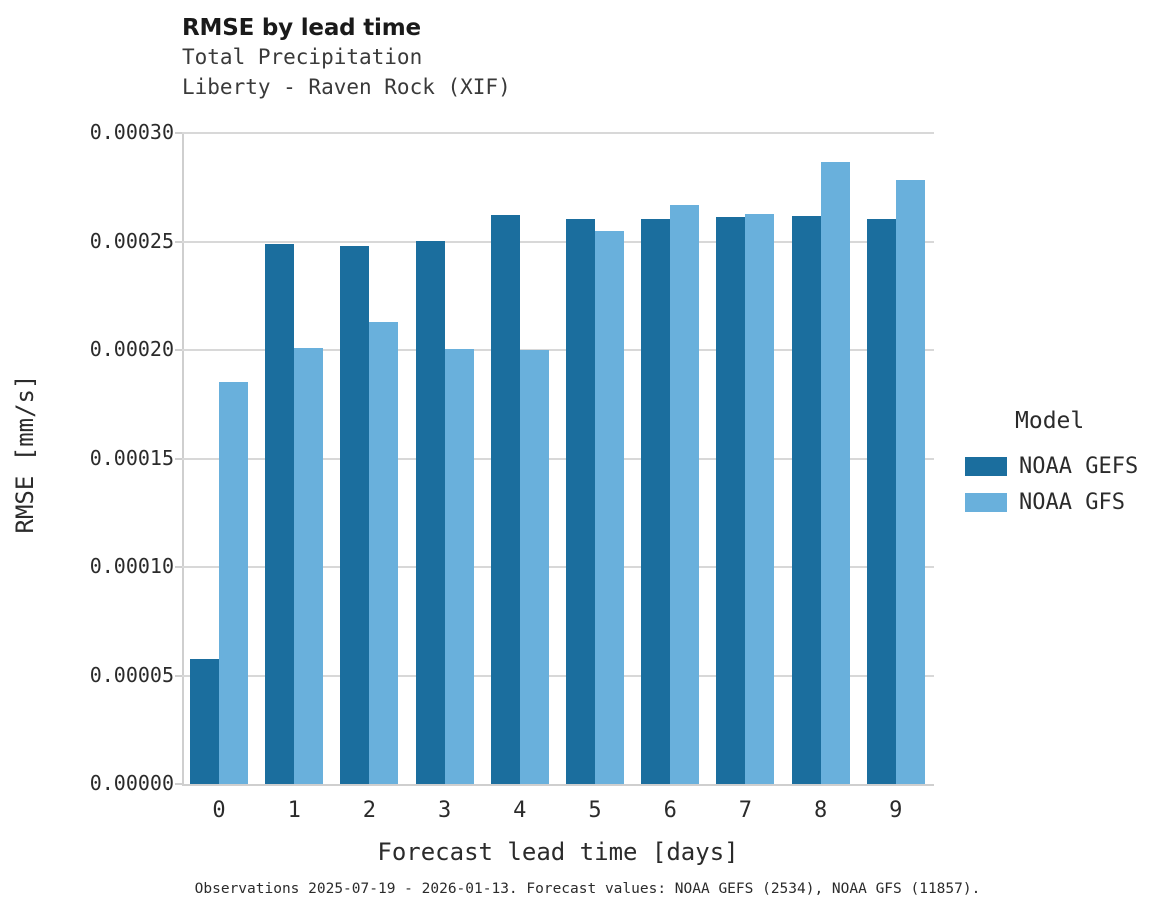 The image size is (1175, 921). I want to click on y-axis-tick-label: 0.00015, so click(131, 457).